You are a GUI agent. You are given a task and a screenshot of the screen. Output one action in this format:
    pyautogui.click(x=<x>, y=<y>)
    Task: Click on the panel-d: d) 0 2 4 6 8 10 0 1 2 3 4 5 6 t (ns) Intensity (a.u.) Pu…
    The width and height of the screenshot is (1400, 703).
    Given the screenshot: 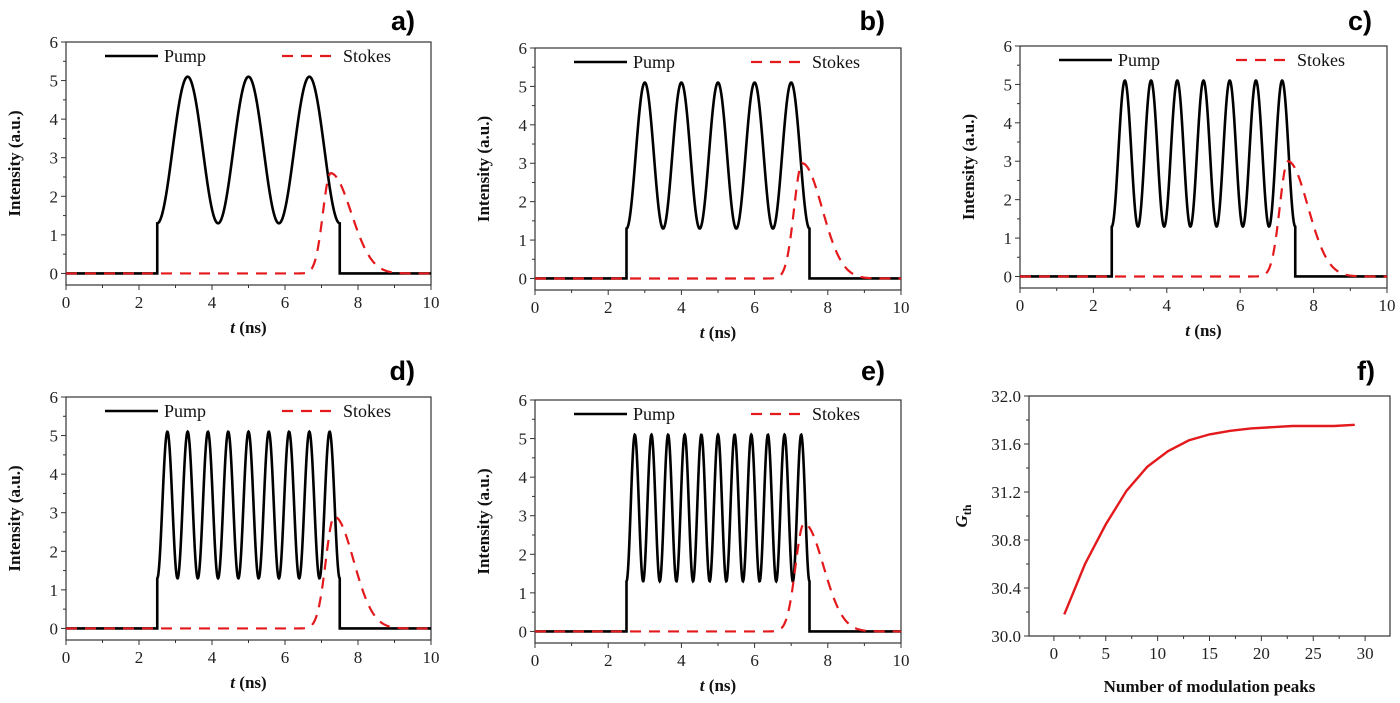 What is the action you would take?
    pyautogui.click(x=222, y=524)
    